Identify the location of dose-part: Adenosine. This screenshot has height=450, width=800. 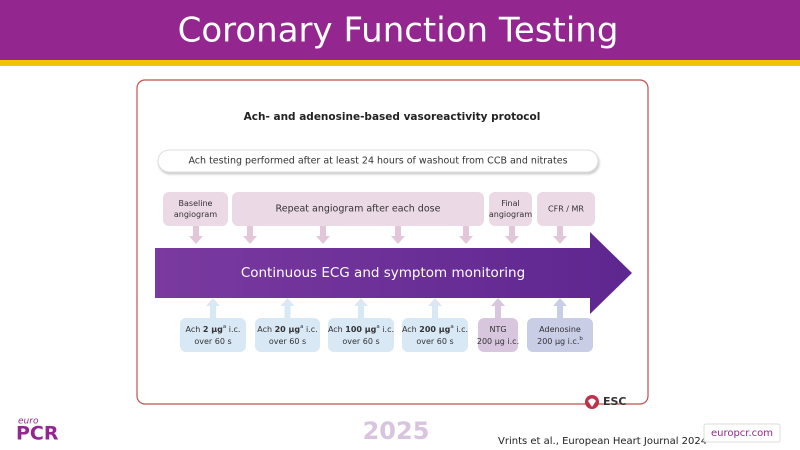
(560, 329).